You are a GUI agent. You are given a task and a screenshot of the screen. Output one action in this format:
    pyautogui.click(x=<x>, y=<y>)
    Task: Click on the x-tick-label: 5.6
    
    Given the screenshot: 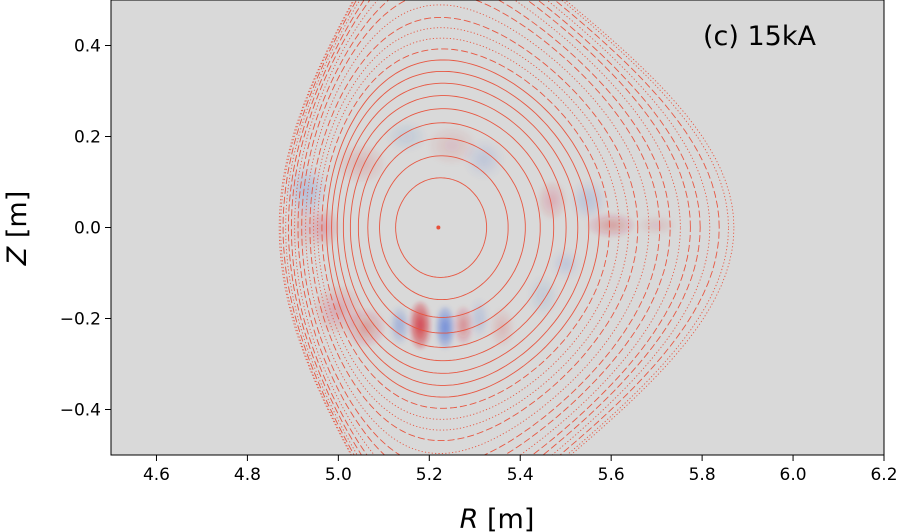 What is the action you would take?
    pyautogui.click(x=611, y=475)
    